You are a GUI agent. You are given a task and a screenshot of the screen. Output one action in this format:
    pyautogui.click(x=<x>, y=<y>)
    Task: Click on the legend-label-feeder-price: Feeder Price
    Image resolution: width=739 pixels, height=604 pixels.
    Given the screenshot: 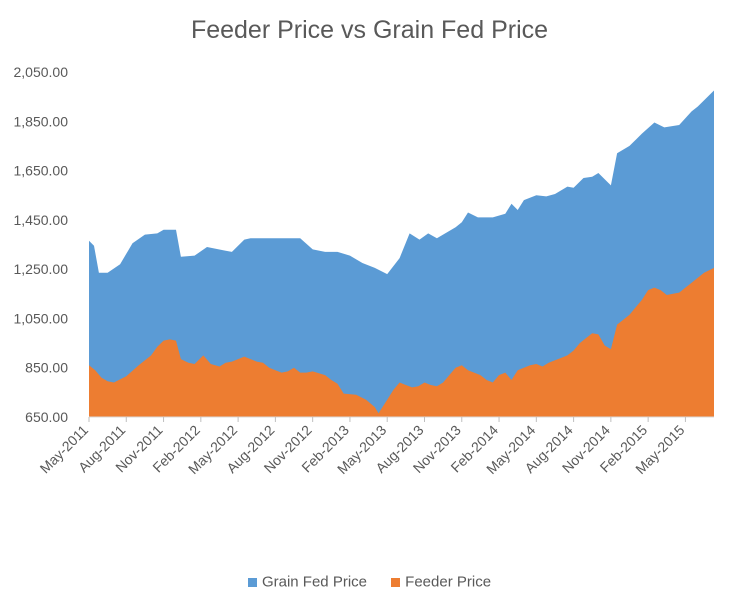 What is the action you would take?
    pyautogui.click(x=448, y=582)
    